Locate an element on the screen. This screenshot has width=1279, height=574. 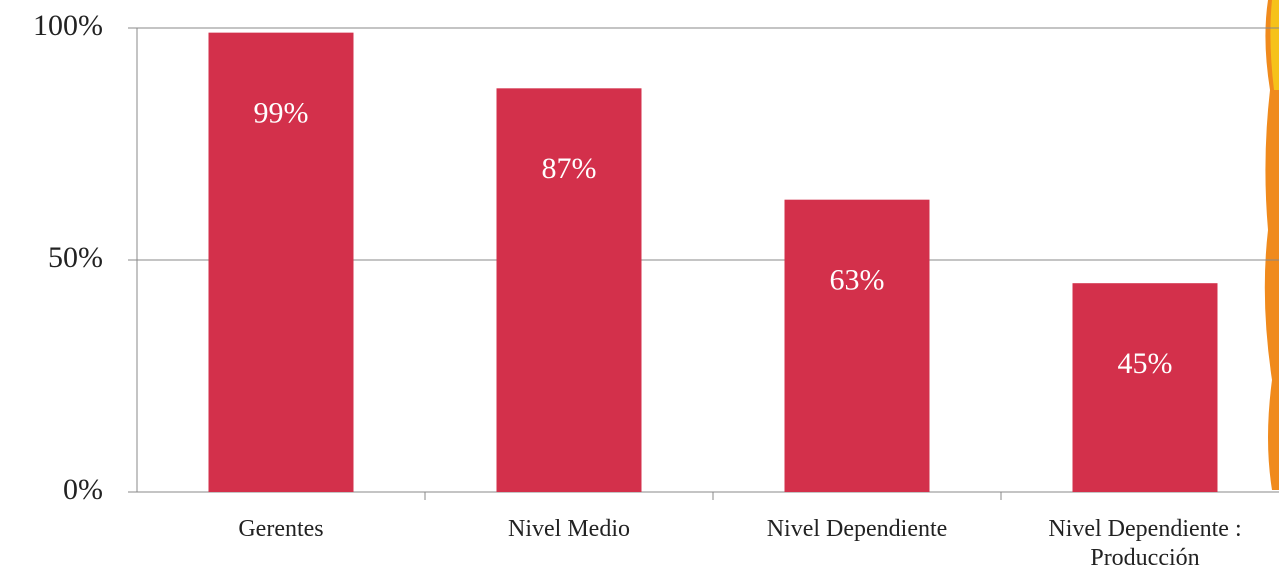
y-tick-label: 50% is located at coordinates (75, 257).